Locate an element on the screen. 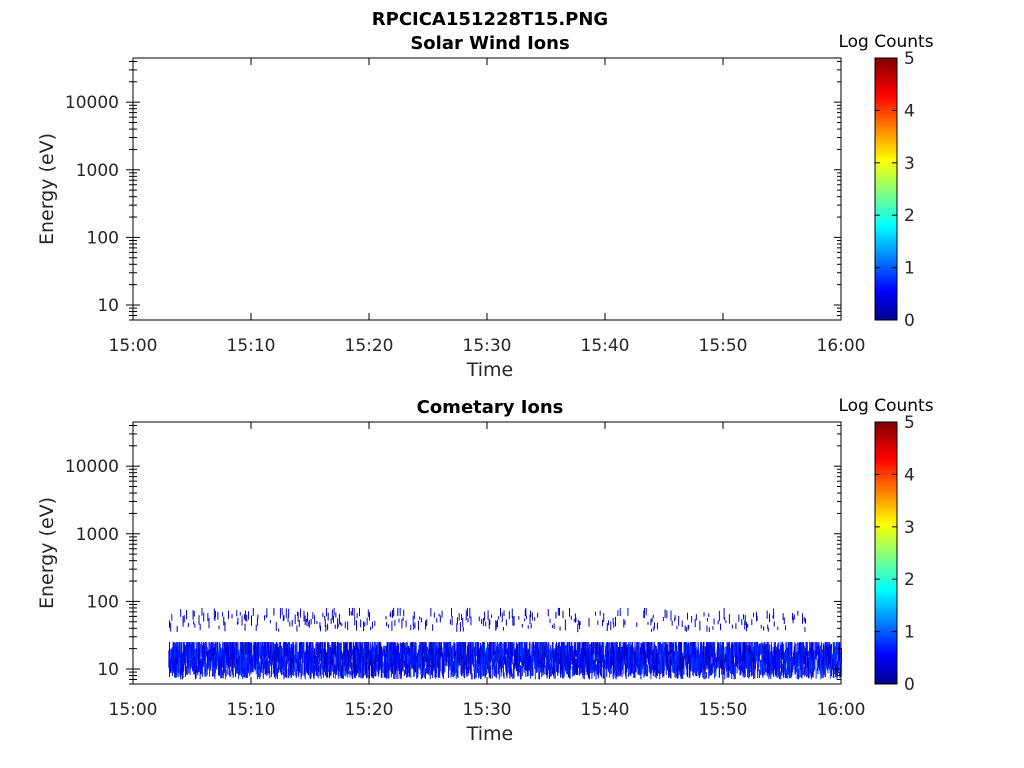  colorbar-tick-label: 3 is located at coordinates (909, 164).